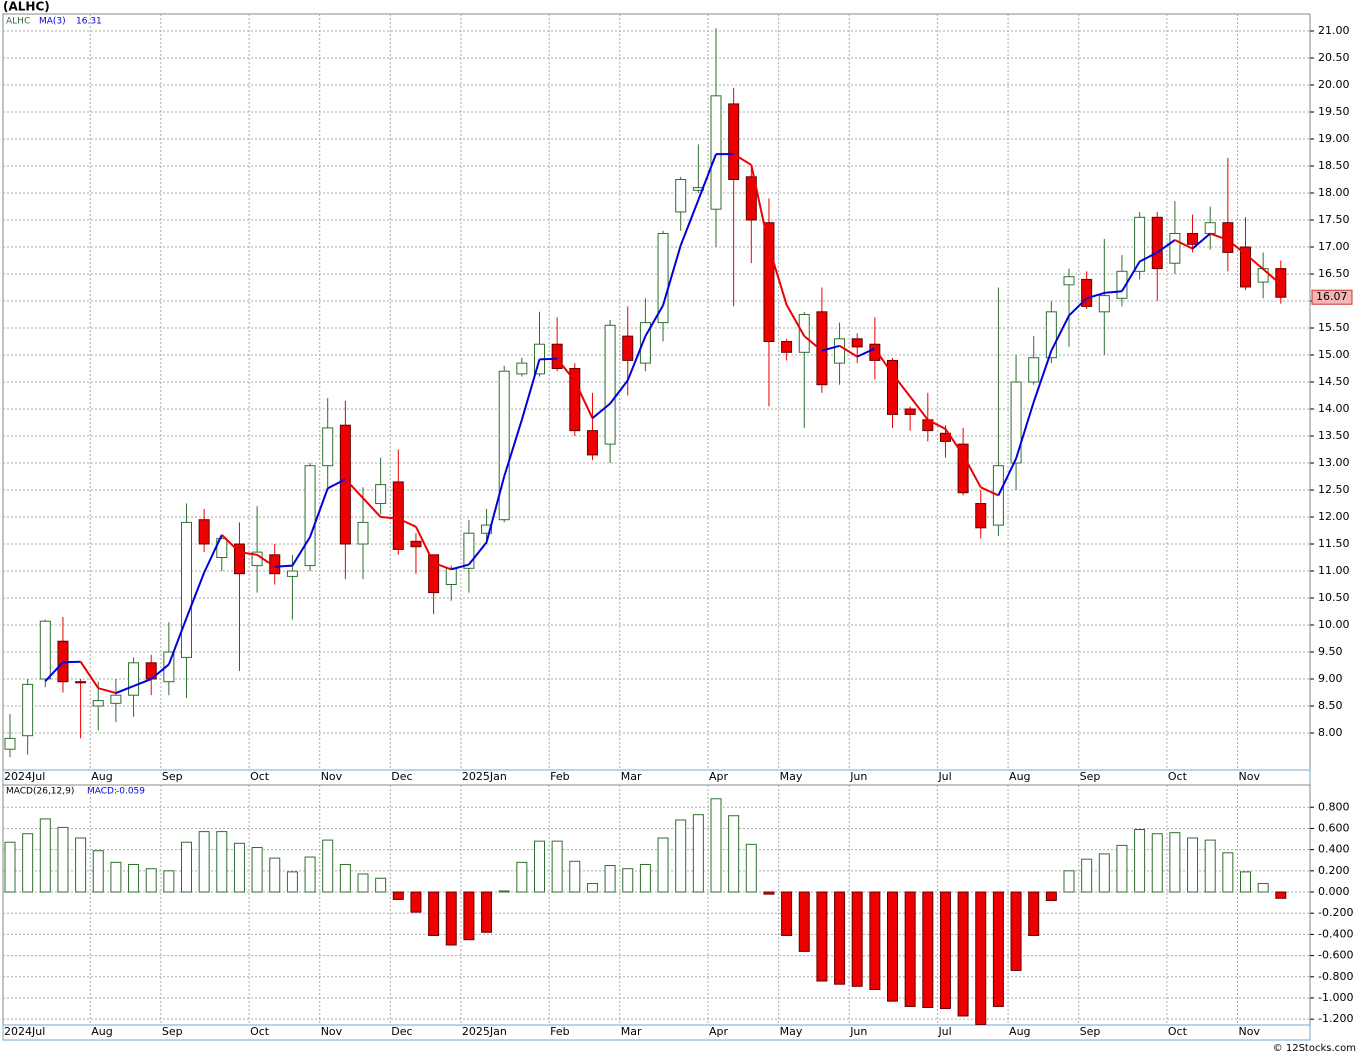 The width and height of the screenshot is (1360, 1056). What do you see at coordinates (484, 776) in the screenshot?
I see `x-tick-label: 2025Jan` at bounding box center [484, 776].